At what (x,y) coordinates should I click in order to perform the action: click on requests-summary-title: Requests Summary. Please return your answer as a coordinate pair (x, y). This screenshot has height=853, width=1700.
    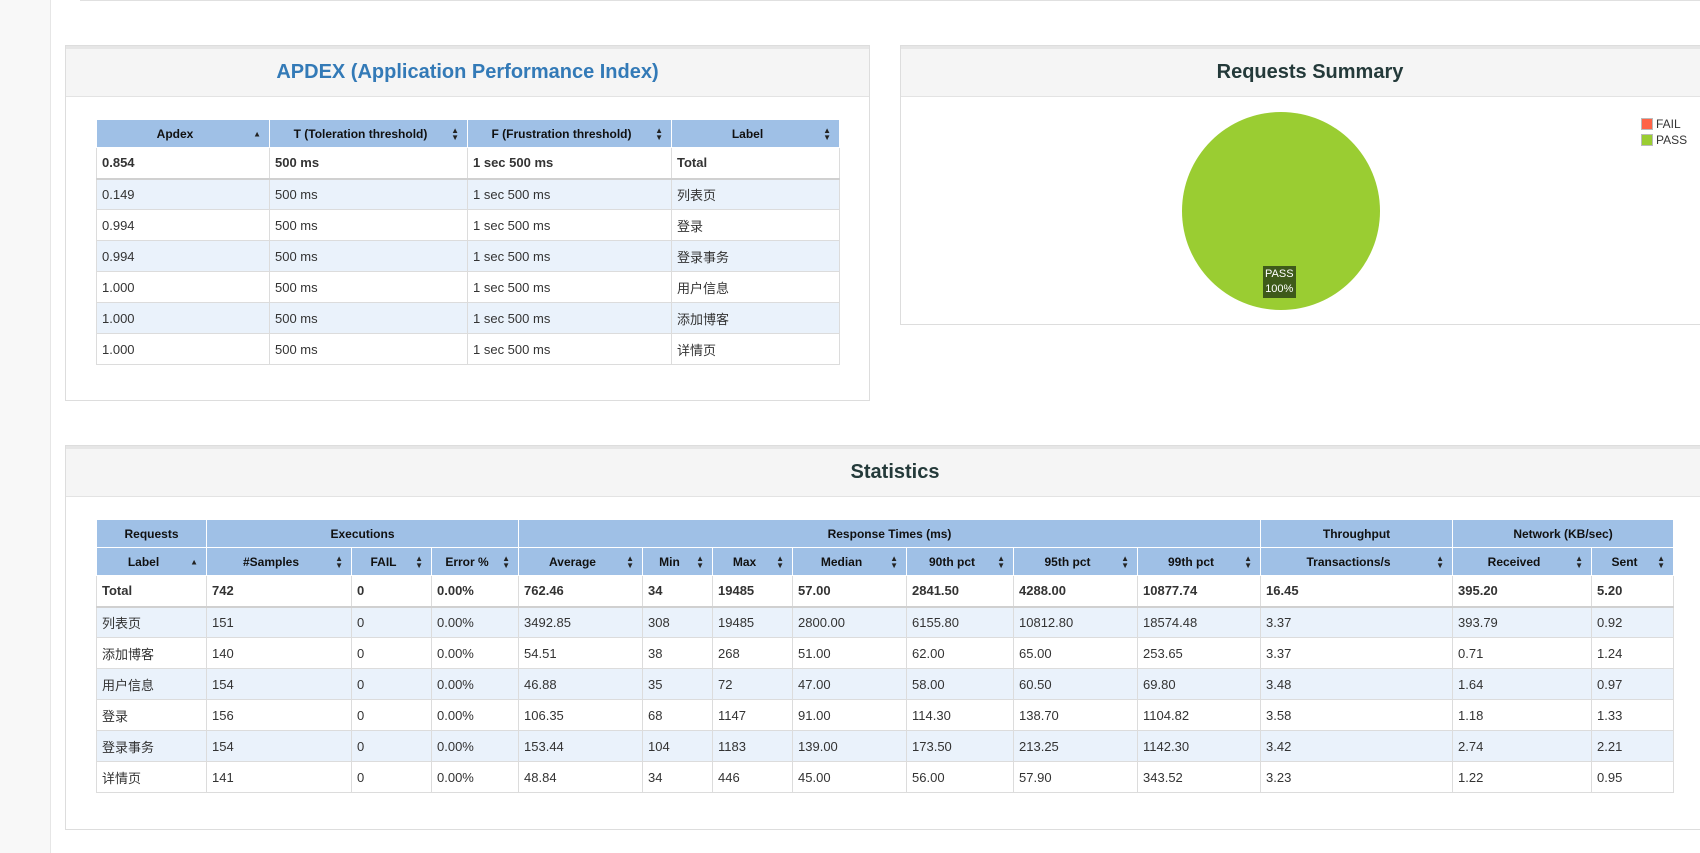
    Looking at the image, I should click on (1310, 72).